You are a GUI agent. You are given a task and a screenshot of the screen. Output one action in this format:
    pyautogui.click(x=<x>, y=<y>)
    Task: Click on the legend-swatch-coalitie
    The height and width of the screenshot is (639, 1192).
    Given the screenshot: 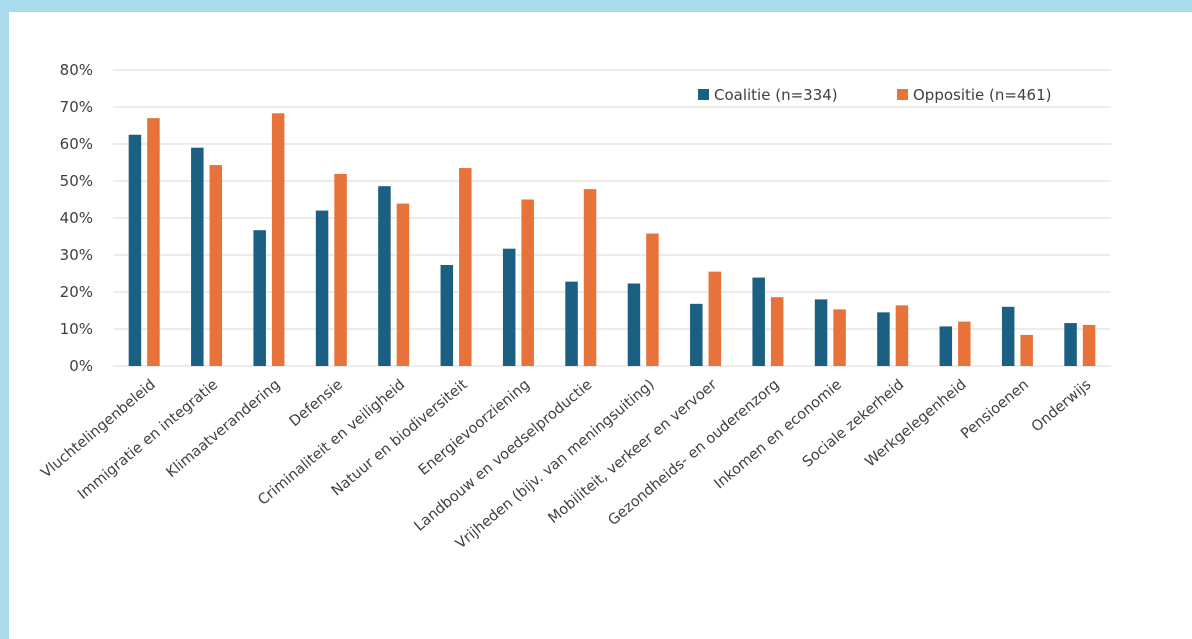 What is the action you would take?
    pyautogui.click(x=703, y=94)
    